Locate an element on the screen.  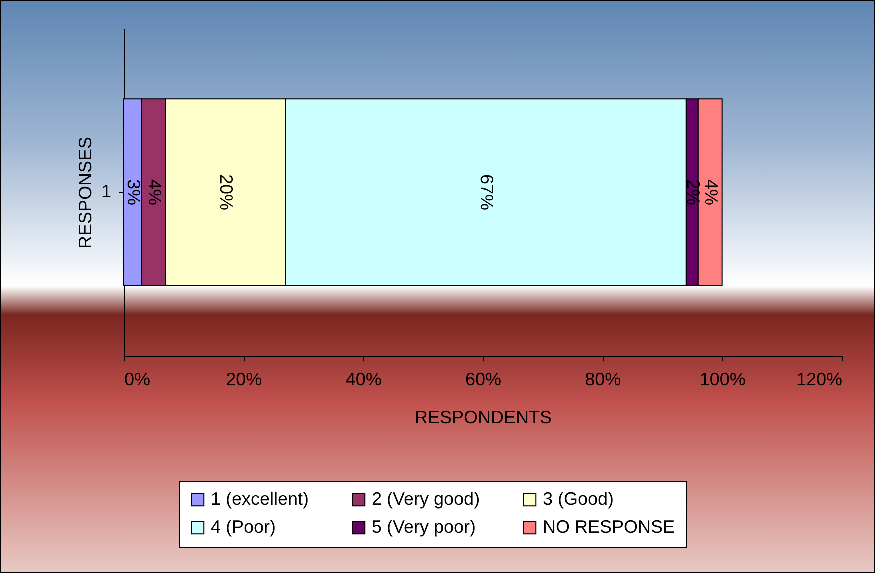
data-label: 20% is located at coordinates (226, 192).